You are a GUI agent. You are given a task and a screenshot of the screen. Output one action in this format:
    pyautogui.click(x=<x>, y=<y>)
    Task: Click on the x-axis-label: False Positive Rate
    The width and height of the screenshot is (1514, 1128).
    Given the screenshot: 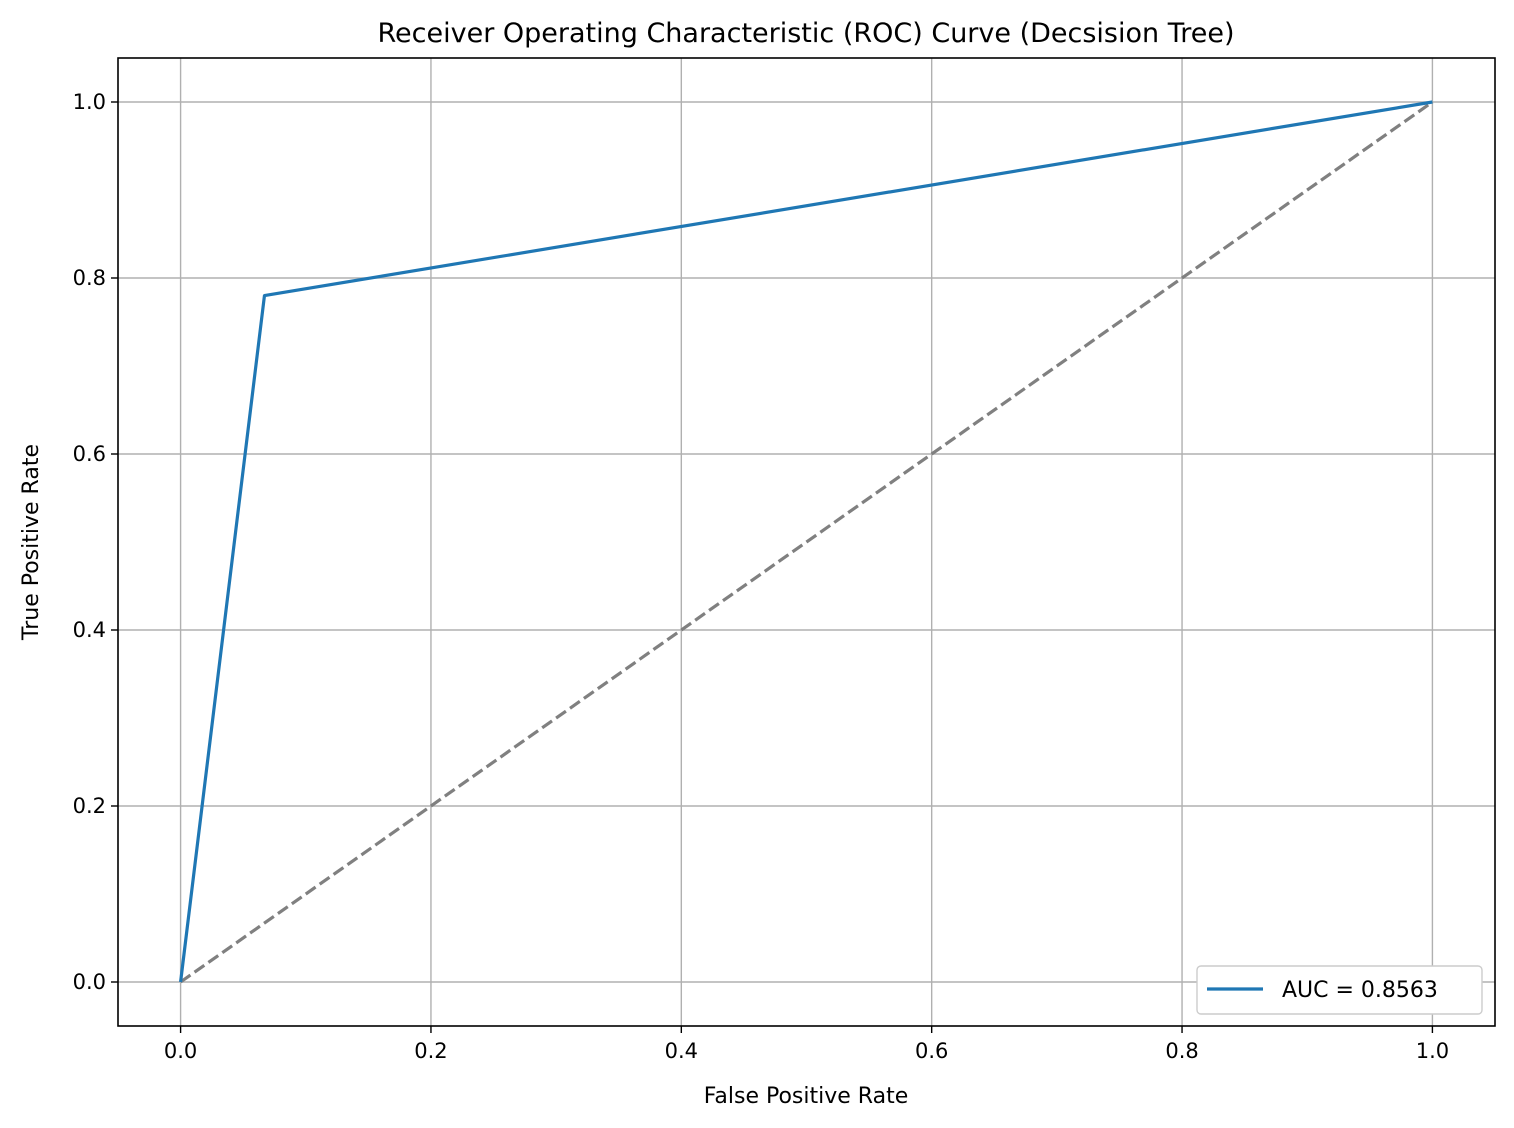 What is the action you would take?
    pyautogui.click(x=806, y=1096)
    